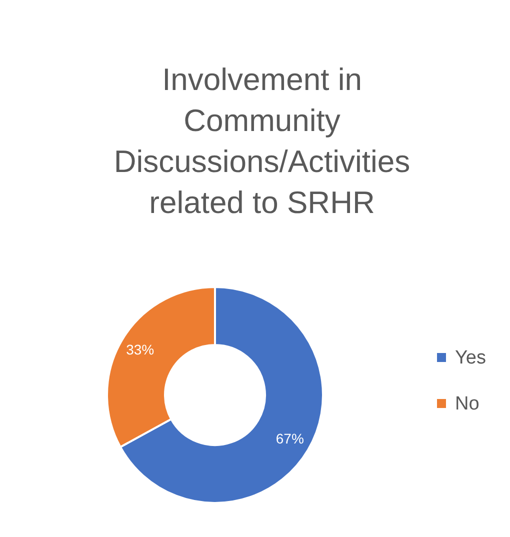 The width and height of the screenshot is (510, 537). What do you see at coordinates (470, 358) in the screenshot?
I see `legend-label: Yes` at bounding box center [470, 358].